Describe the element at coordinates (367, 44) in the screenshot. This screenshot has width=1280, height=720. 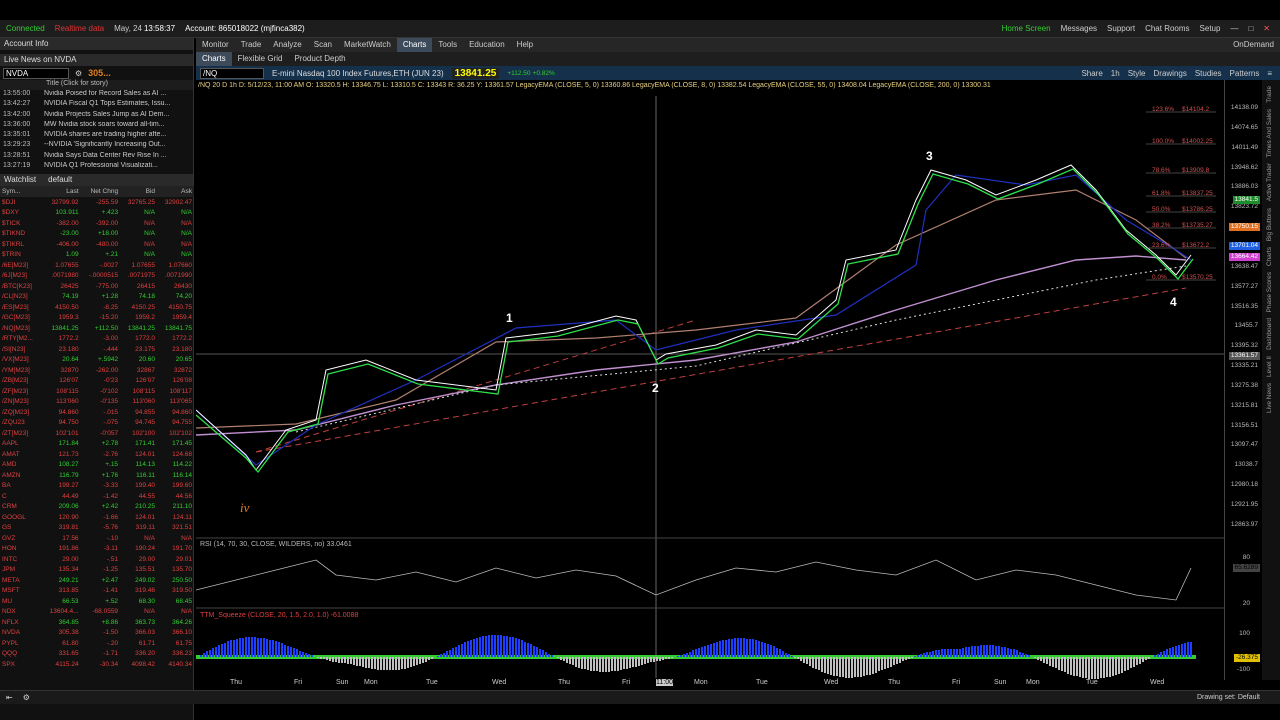
I see `tab-marketwatch: MarketWatch` at that location.